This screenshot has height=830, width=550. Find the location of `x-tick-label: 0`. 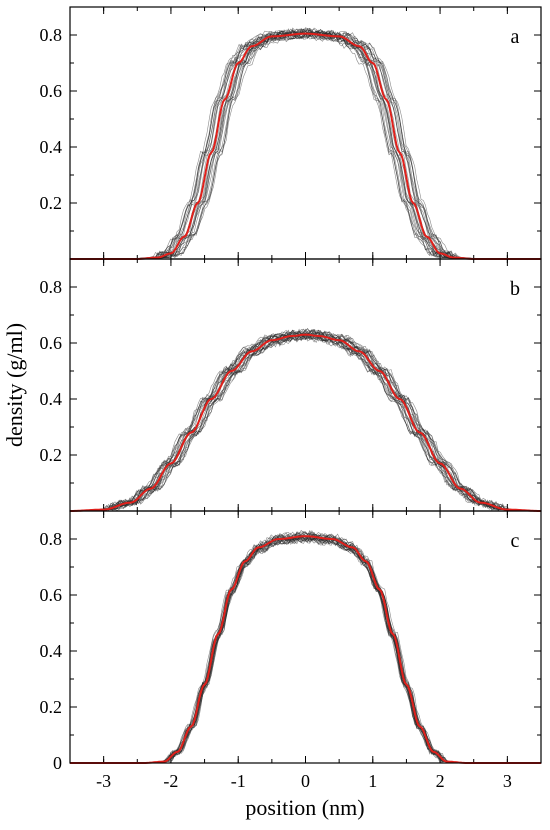

x-tick-label: 0 is located at coordinates (305, 781).